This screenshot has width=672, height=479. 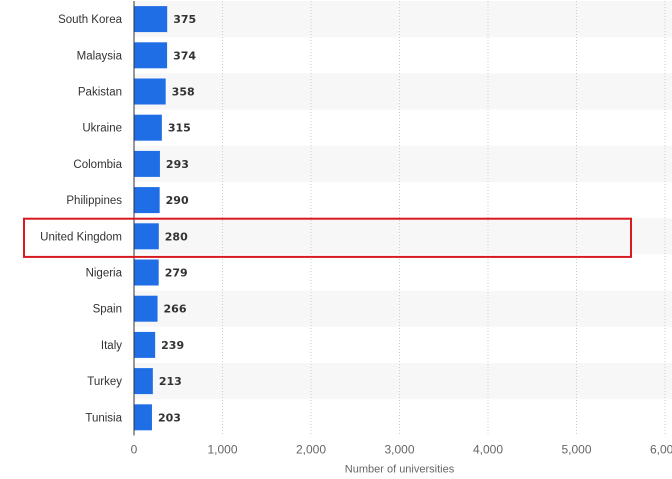 What do you see at coordinates (170, 381) in the screenshot?
I see `value-label: 213` at bounding box center [170, 381].